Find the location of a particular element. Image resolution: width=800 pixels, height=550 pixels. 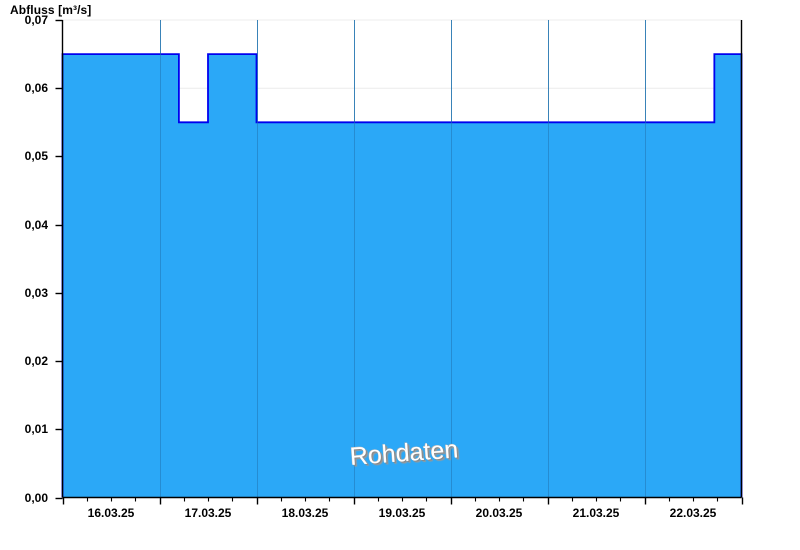

x-axis-ticks is located at coordinates (403, 501).